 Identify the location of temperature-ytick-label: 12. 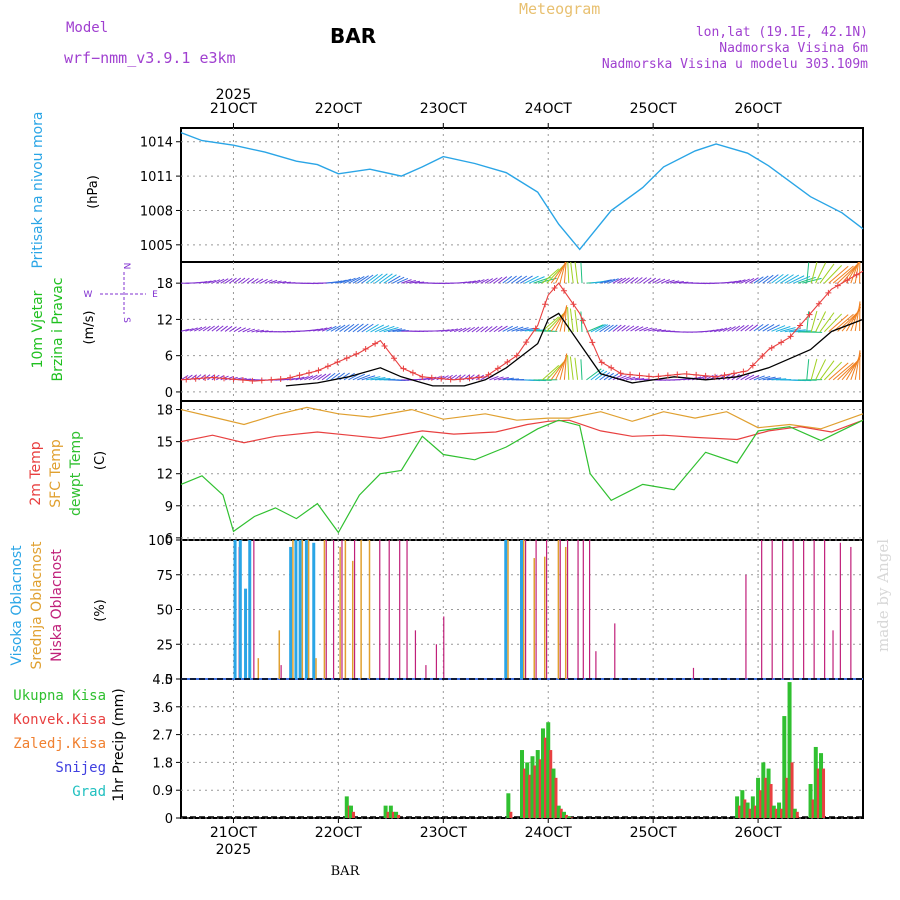
(164, 475).